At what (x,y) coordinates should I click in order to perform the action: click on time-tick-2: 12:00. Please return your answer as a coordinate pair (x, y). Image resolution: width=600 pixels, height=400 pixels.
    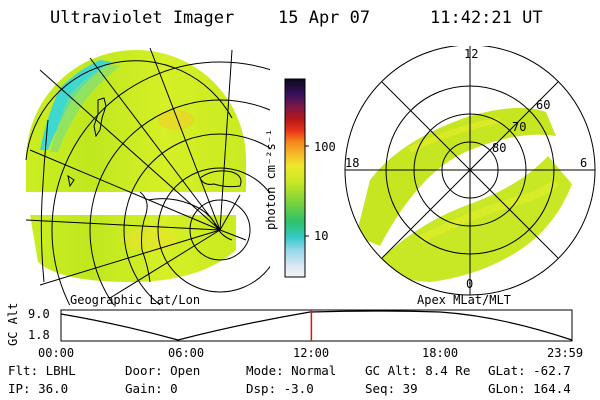
    Looking at the image, I should click on (311, 353).